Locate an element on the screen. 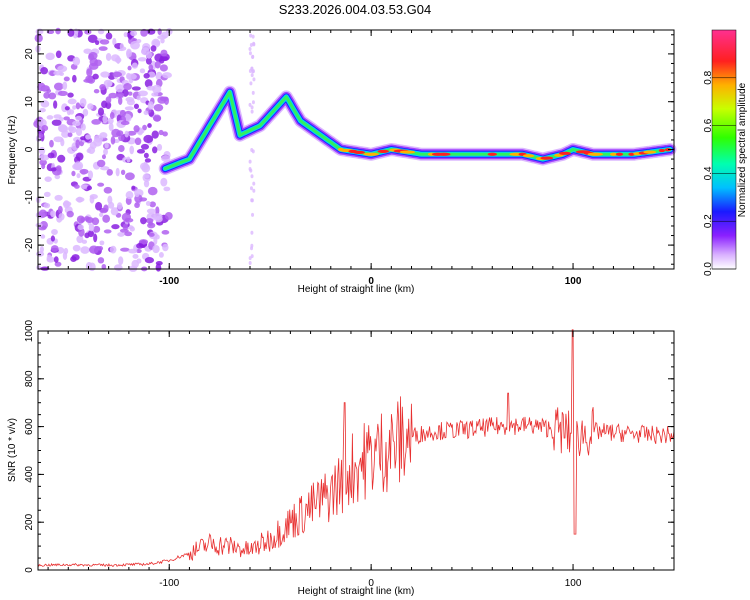  colorbar-tick-label: 0.2 is located at coordinates (708, 221).